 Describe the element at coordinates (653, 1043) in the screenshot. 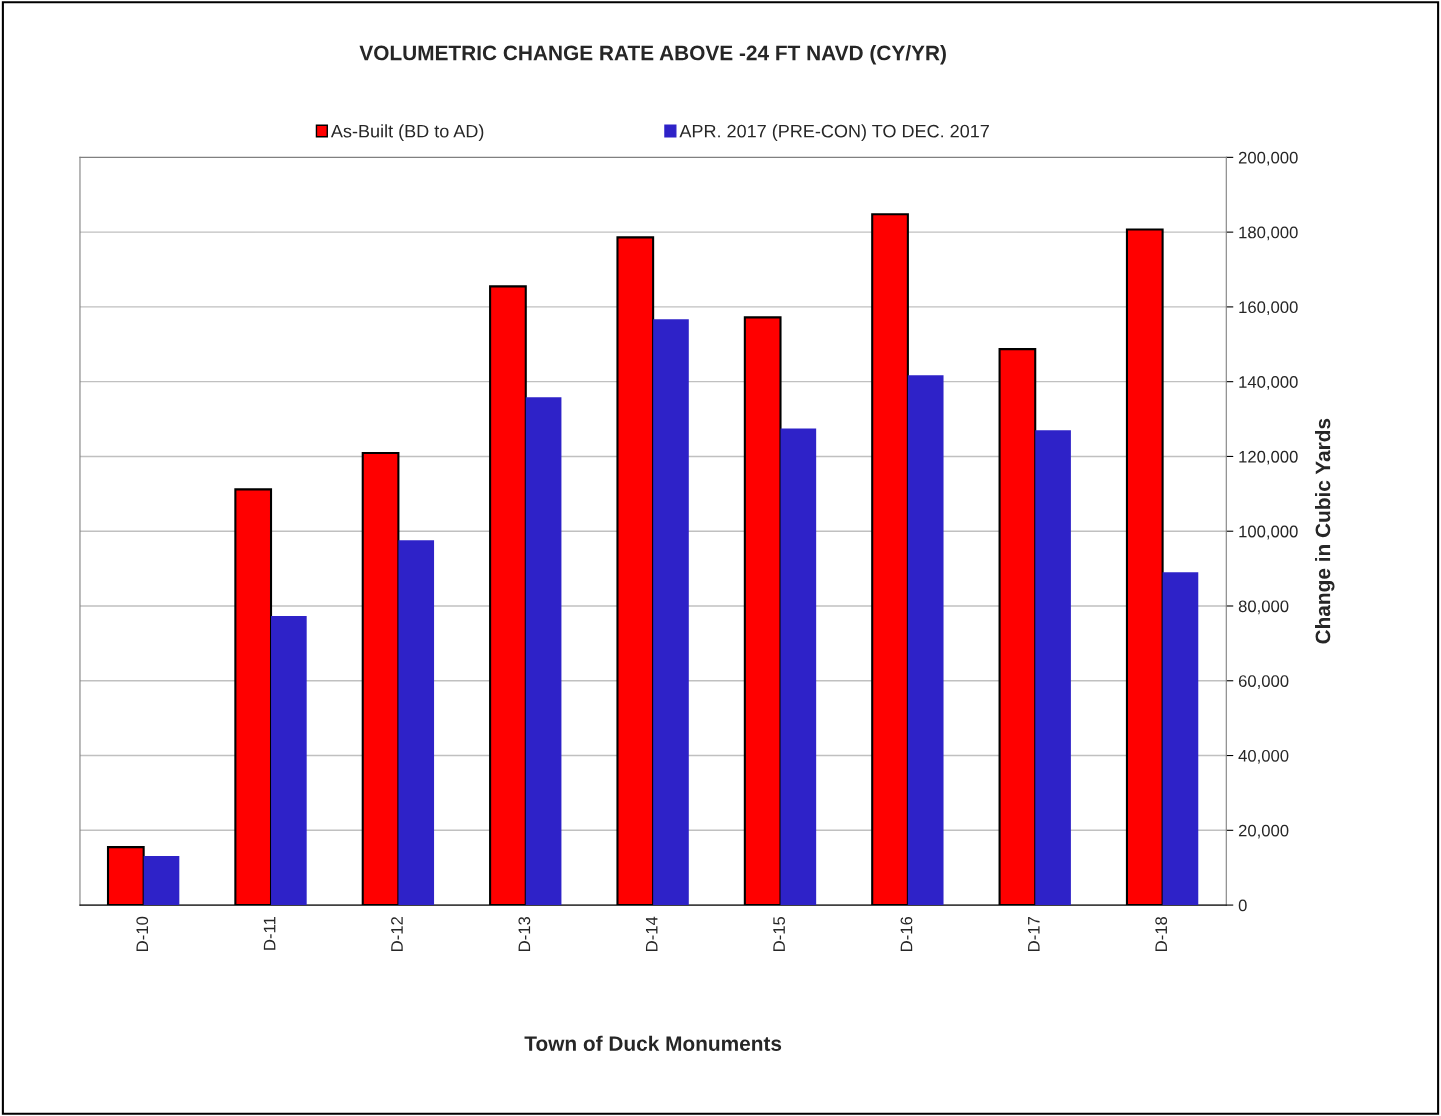

I see `x-axis-title: Town of Duck Monuments` at that location.